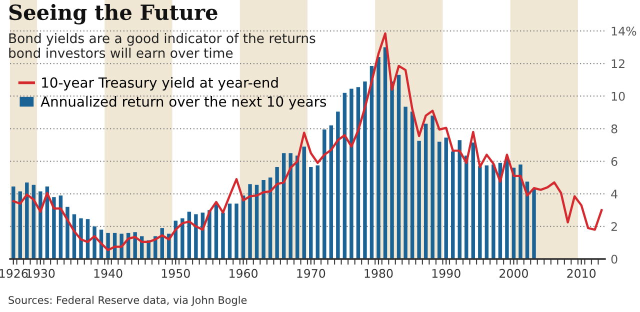 The width and height of the screenshot is (640, 312). Describe the element at coordinates (127, 301) in the screenshot. I see `source-note: Sources: Federal Reserve data, via John Bogle` at that location.